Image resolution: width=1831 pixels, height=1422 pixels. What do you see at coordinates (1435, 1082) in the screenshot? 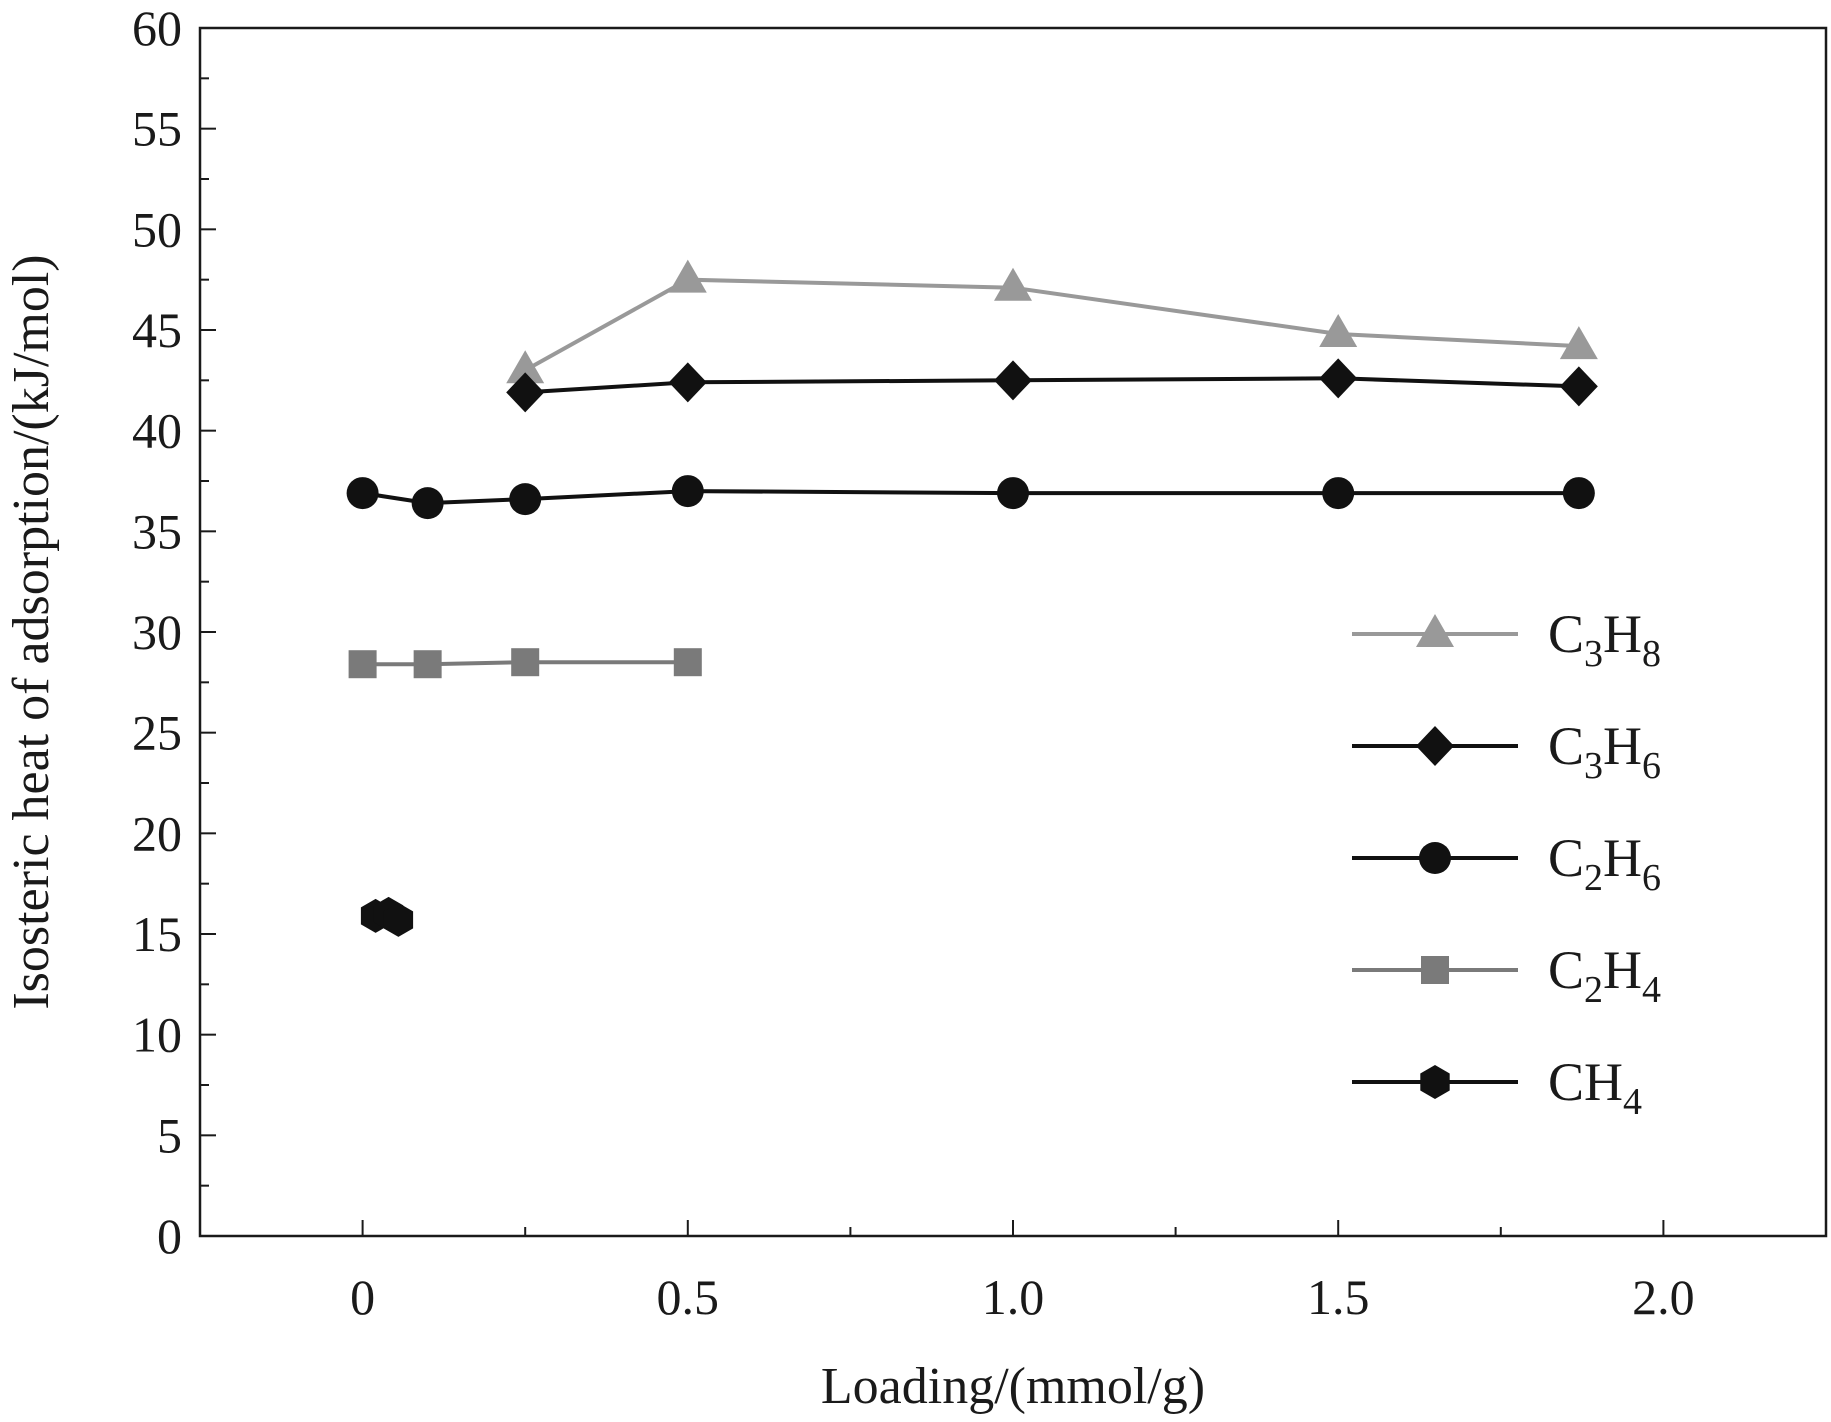
I see `legend-marker-ch4` at bounding box center [1435, 1082].